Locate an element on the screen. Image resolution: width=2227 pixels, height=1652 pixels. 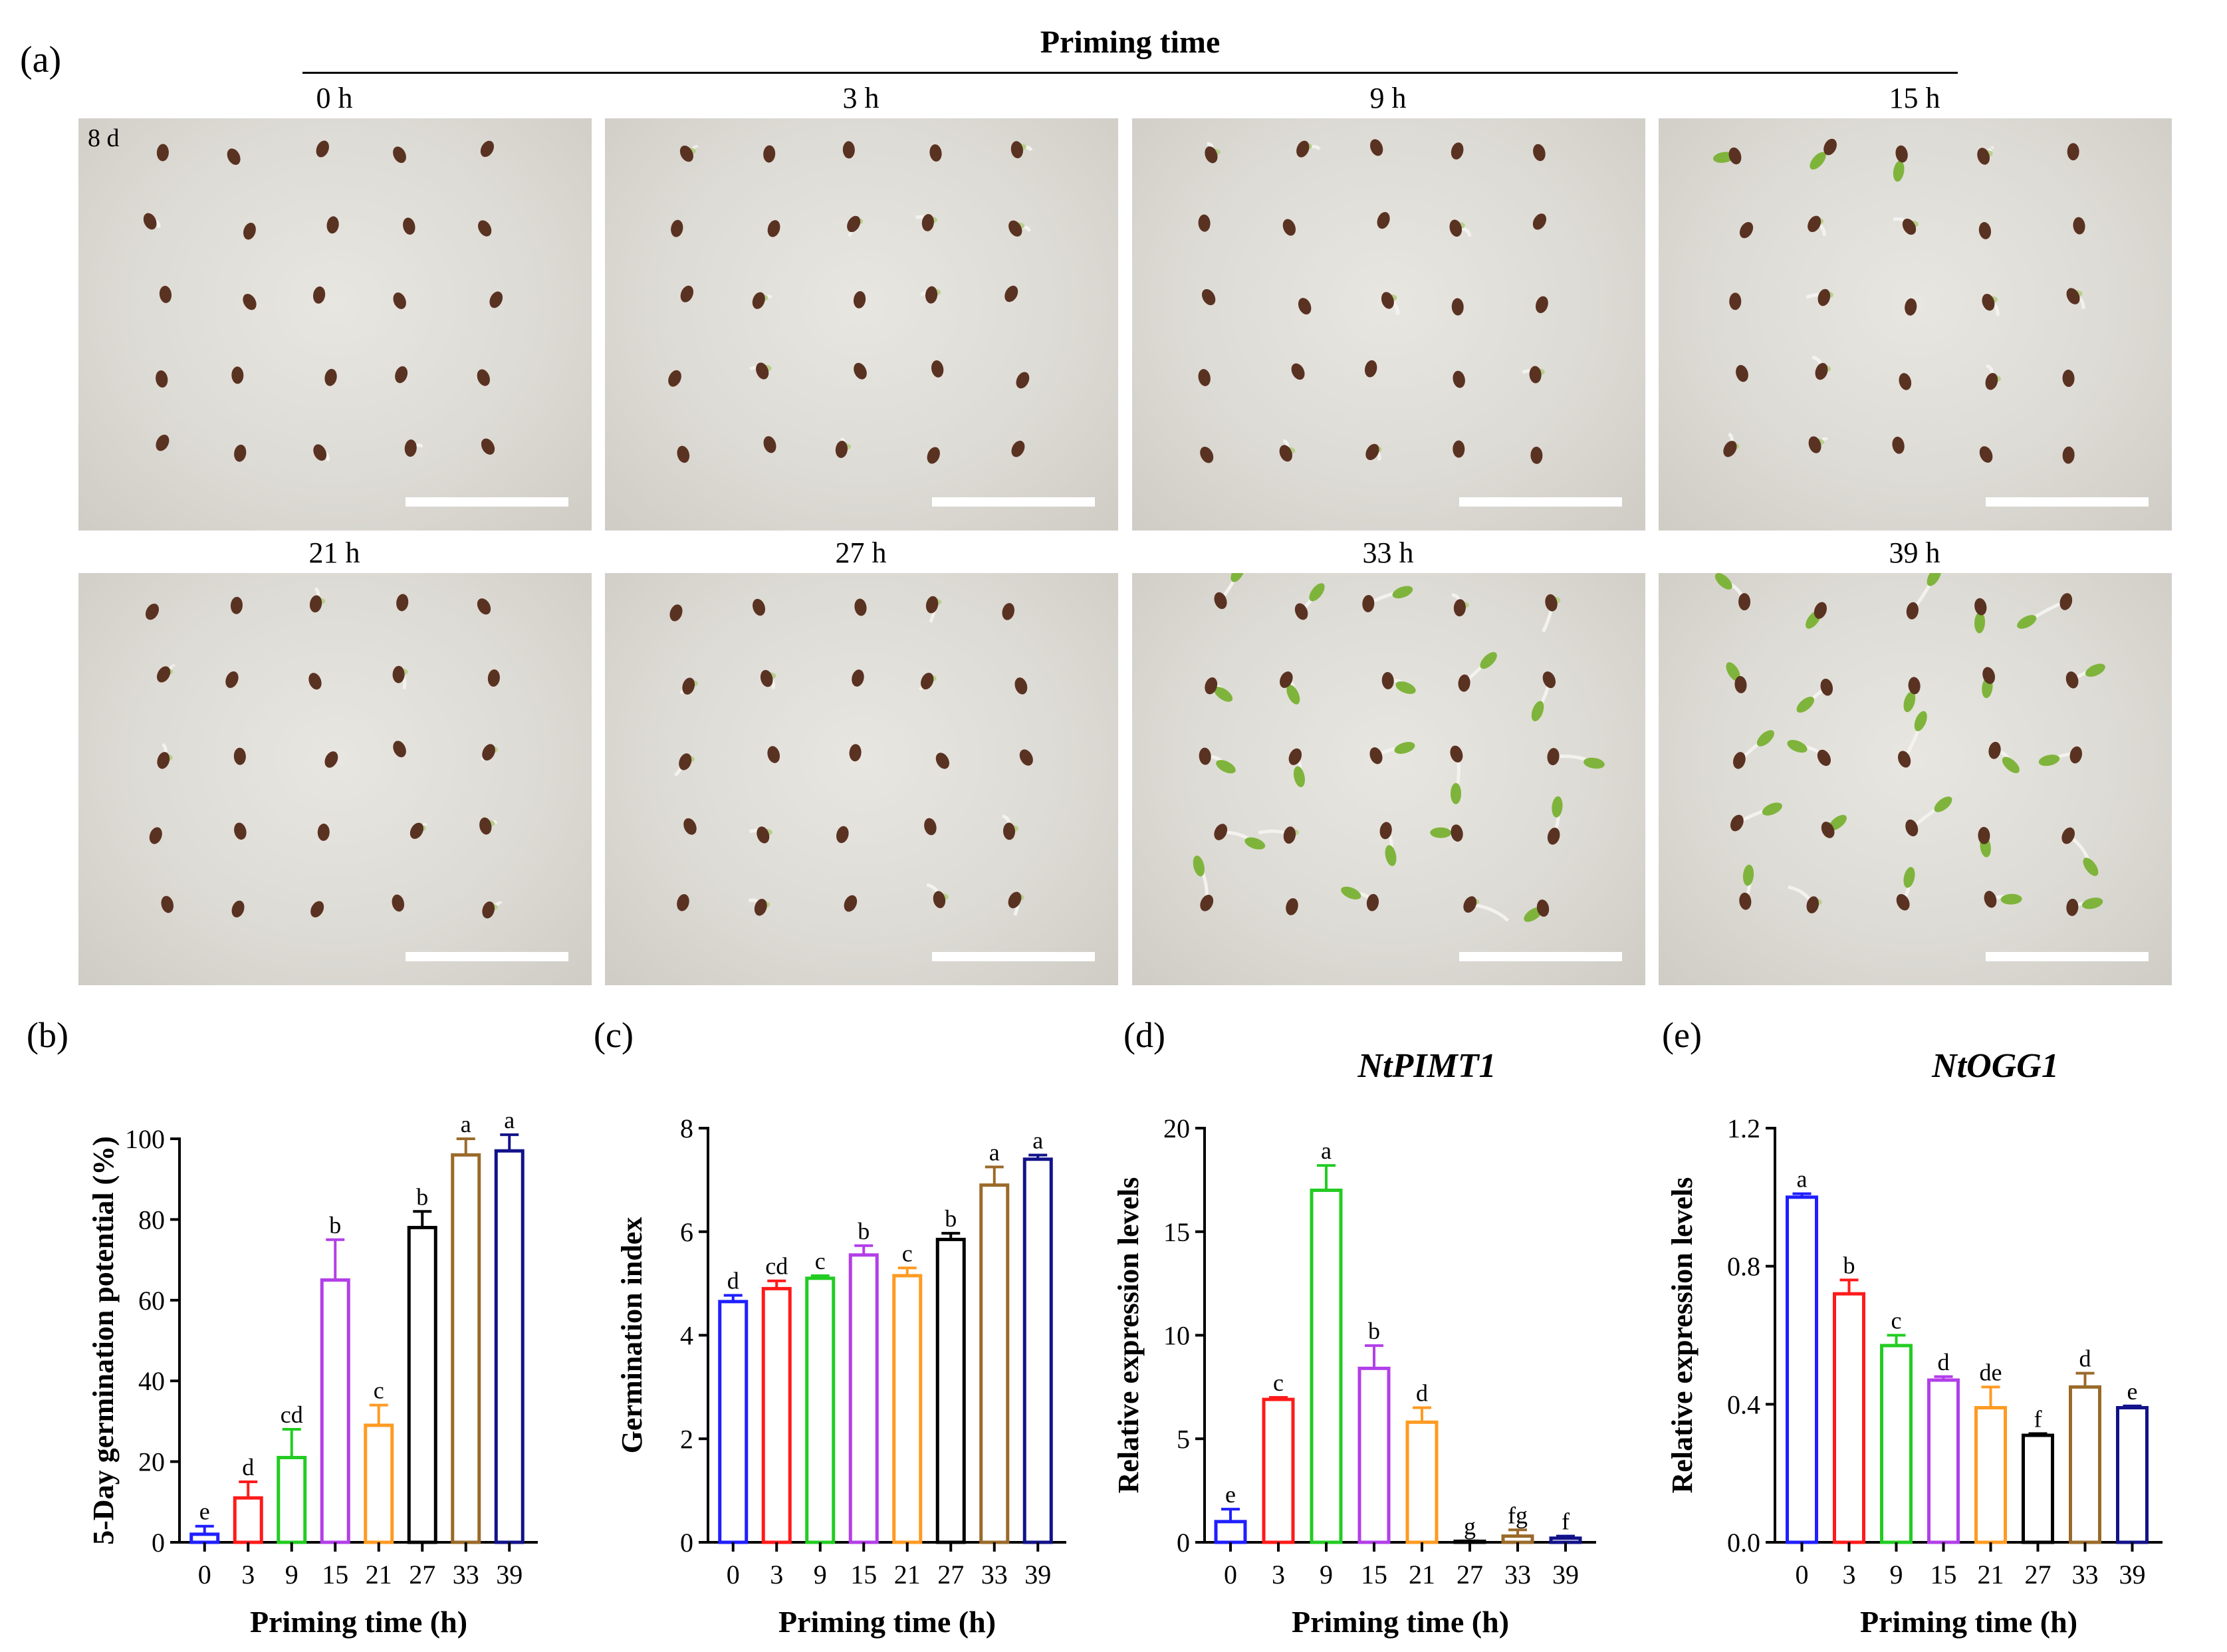
x-axis-title: Priming time (h) is located at coordinates (1969, 1622).